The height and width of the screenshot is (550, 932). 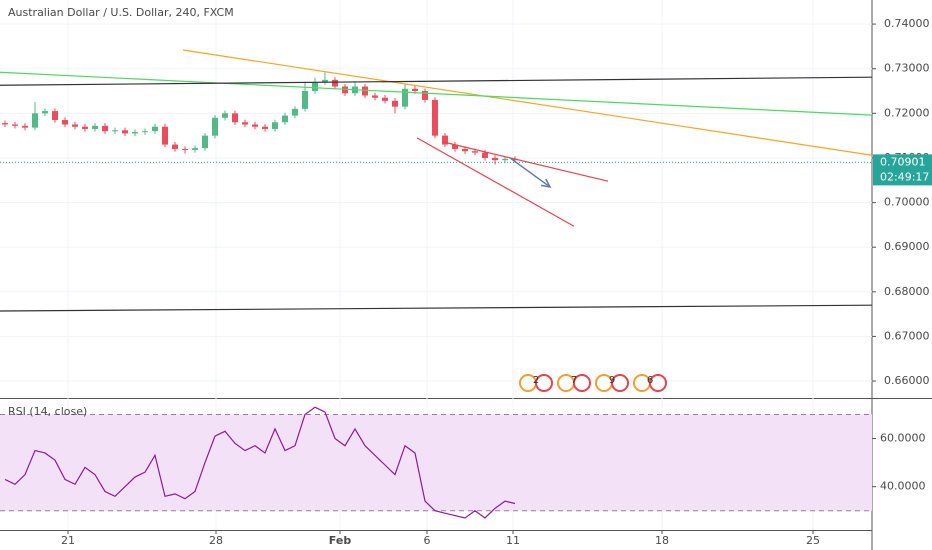 I want to click on y-tick-label: 0.74000, so click(x=907, y=23).